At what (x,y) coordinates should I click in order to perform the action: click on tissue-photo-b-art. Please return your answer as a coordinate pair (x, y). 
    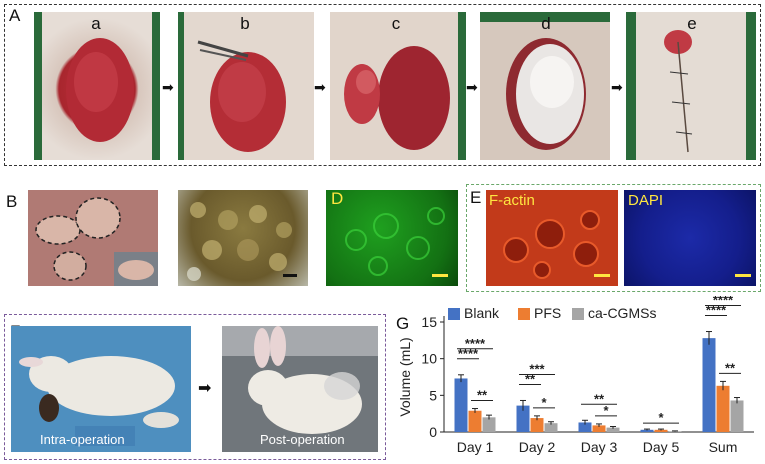
    Looking at the image, I should click on (93, 238).